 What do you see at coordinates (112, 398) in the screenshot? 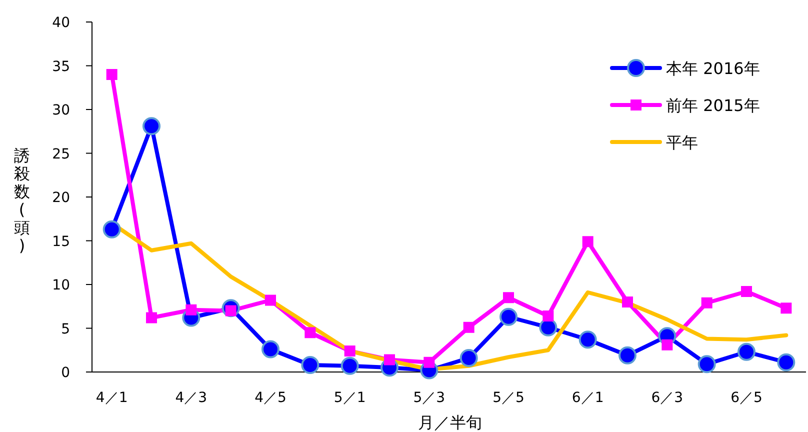
I see `x-tick-label: 4／1` at bounding box center [112, 398].